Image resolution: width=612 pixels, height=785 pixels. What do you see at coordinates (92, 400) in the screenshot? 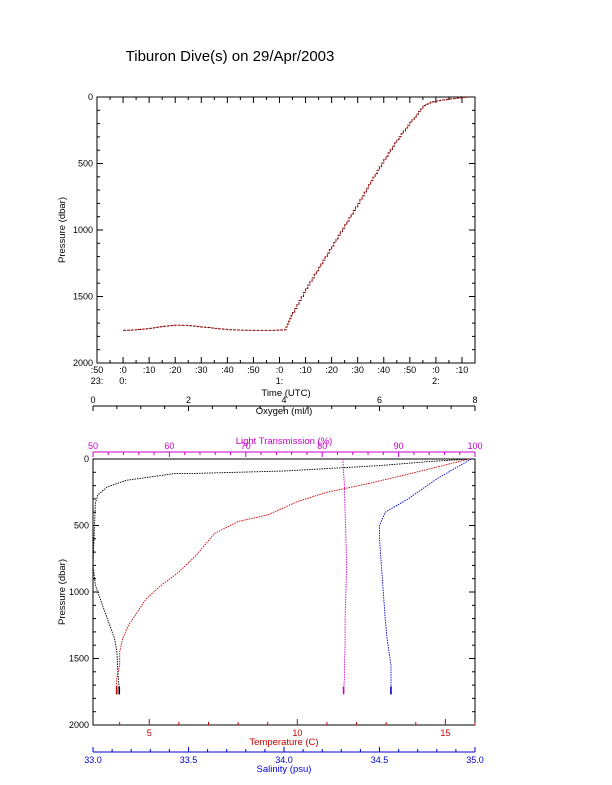
I see `oxygen-axis-tick-label: 0` at bounding box center [92, 400].